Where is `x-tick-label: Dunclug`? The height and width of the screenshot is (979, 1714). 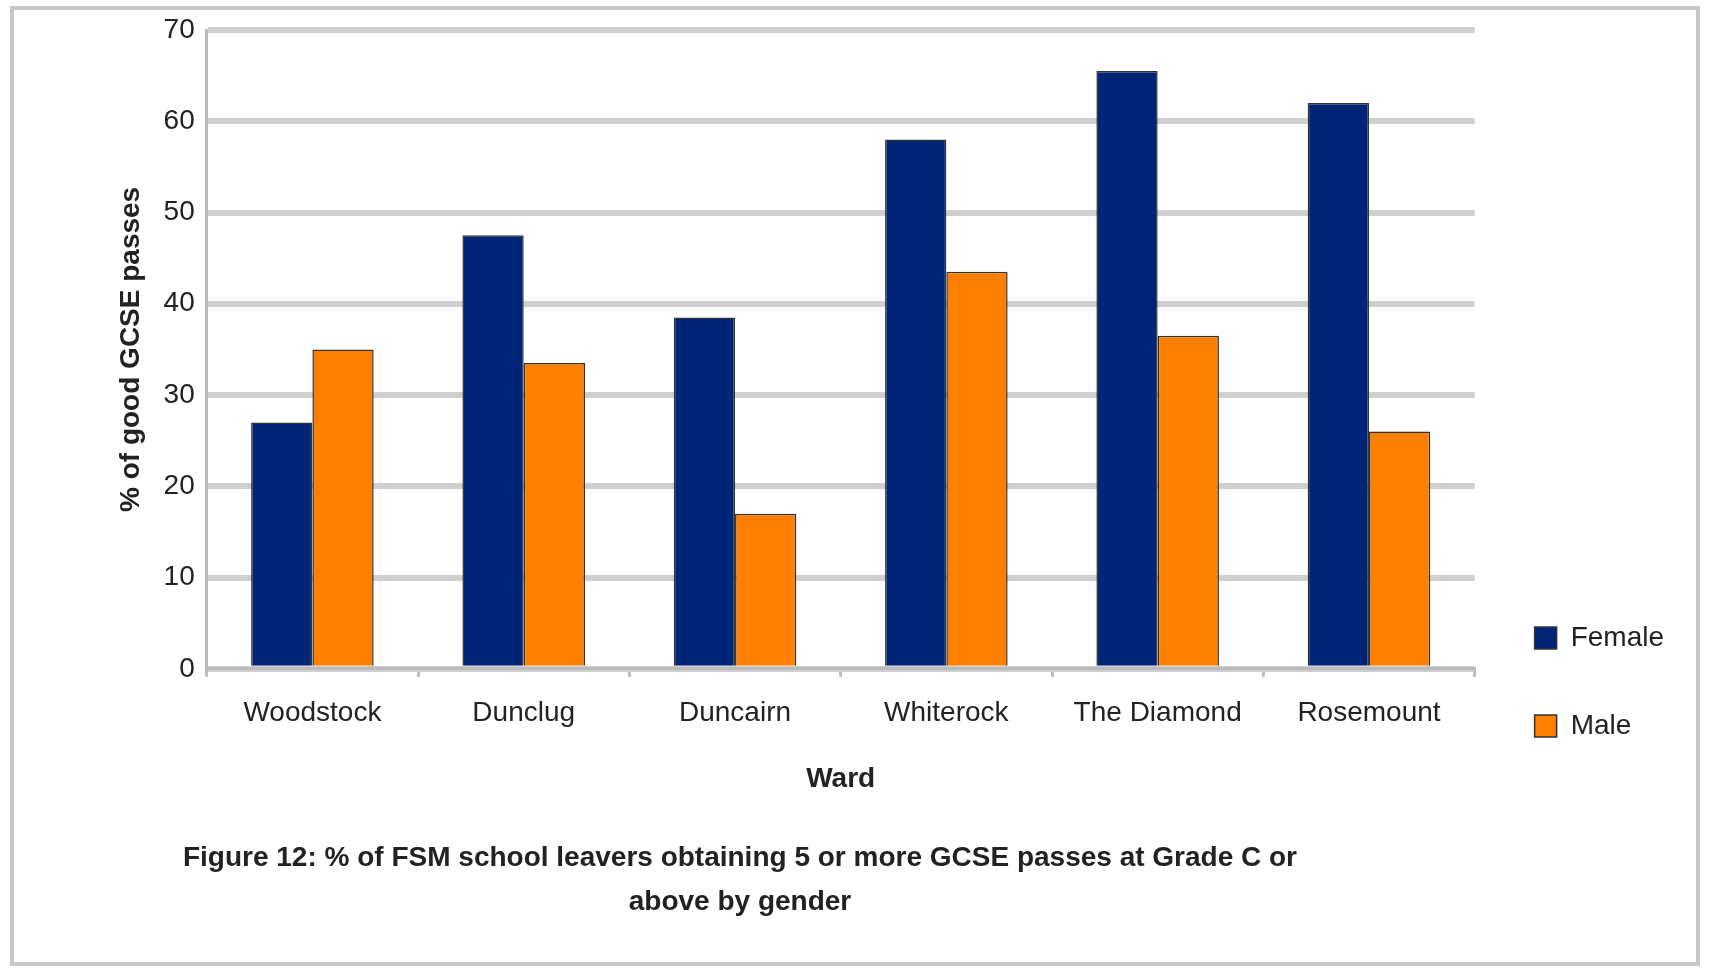
x-tick-label: Dunclug is located at coordinates (524, 712).